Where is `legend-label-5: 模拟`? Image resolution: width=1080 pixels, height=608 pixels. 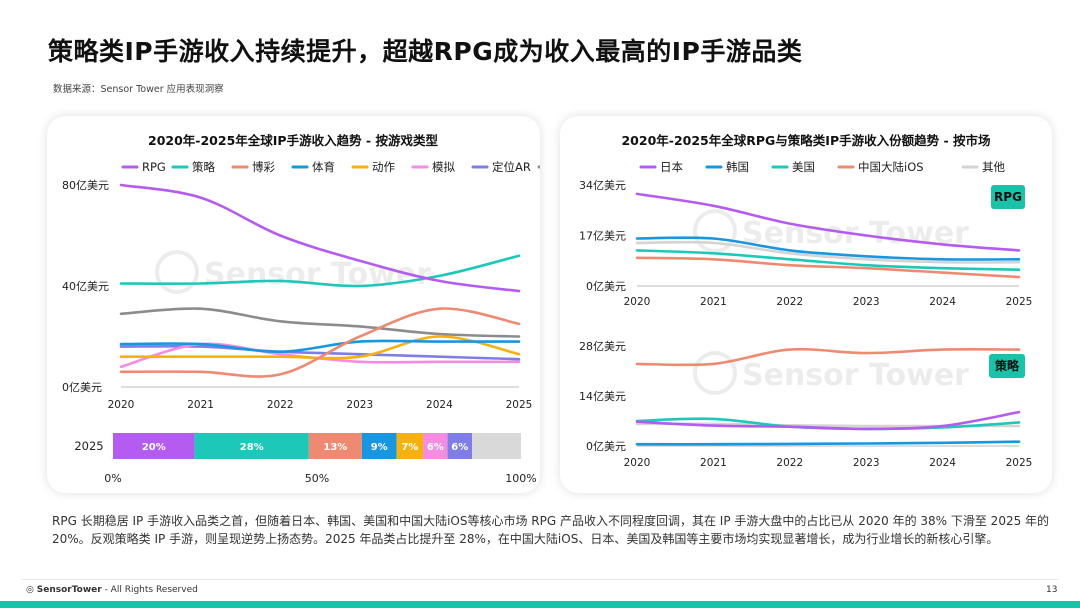 legend-label-5: 模拟 is located at coordinates (443, 167).